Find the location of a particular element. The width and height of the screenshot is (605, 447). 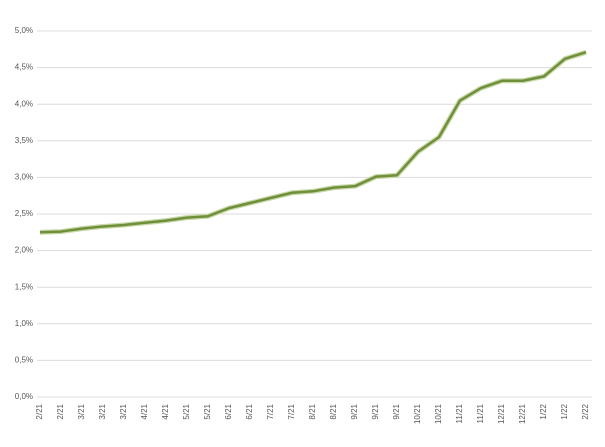

y-tick-label: 3,0% is located at coordinates (24, 177).